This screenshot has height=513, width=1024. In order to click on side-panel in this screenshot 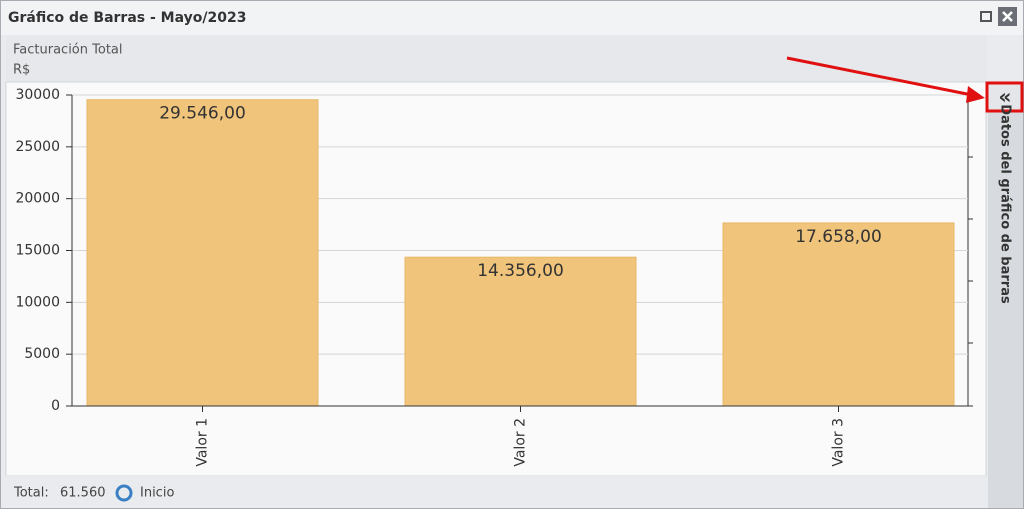, I will do `click(1005, 295)`.